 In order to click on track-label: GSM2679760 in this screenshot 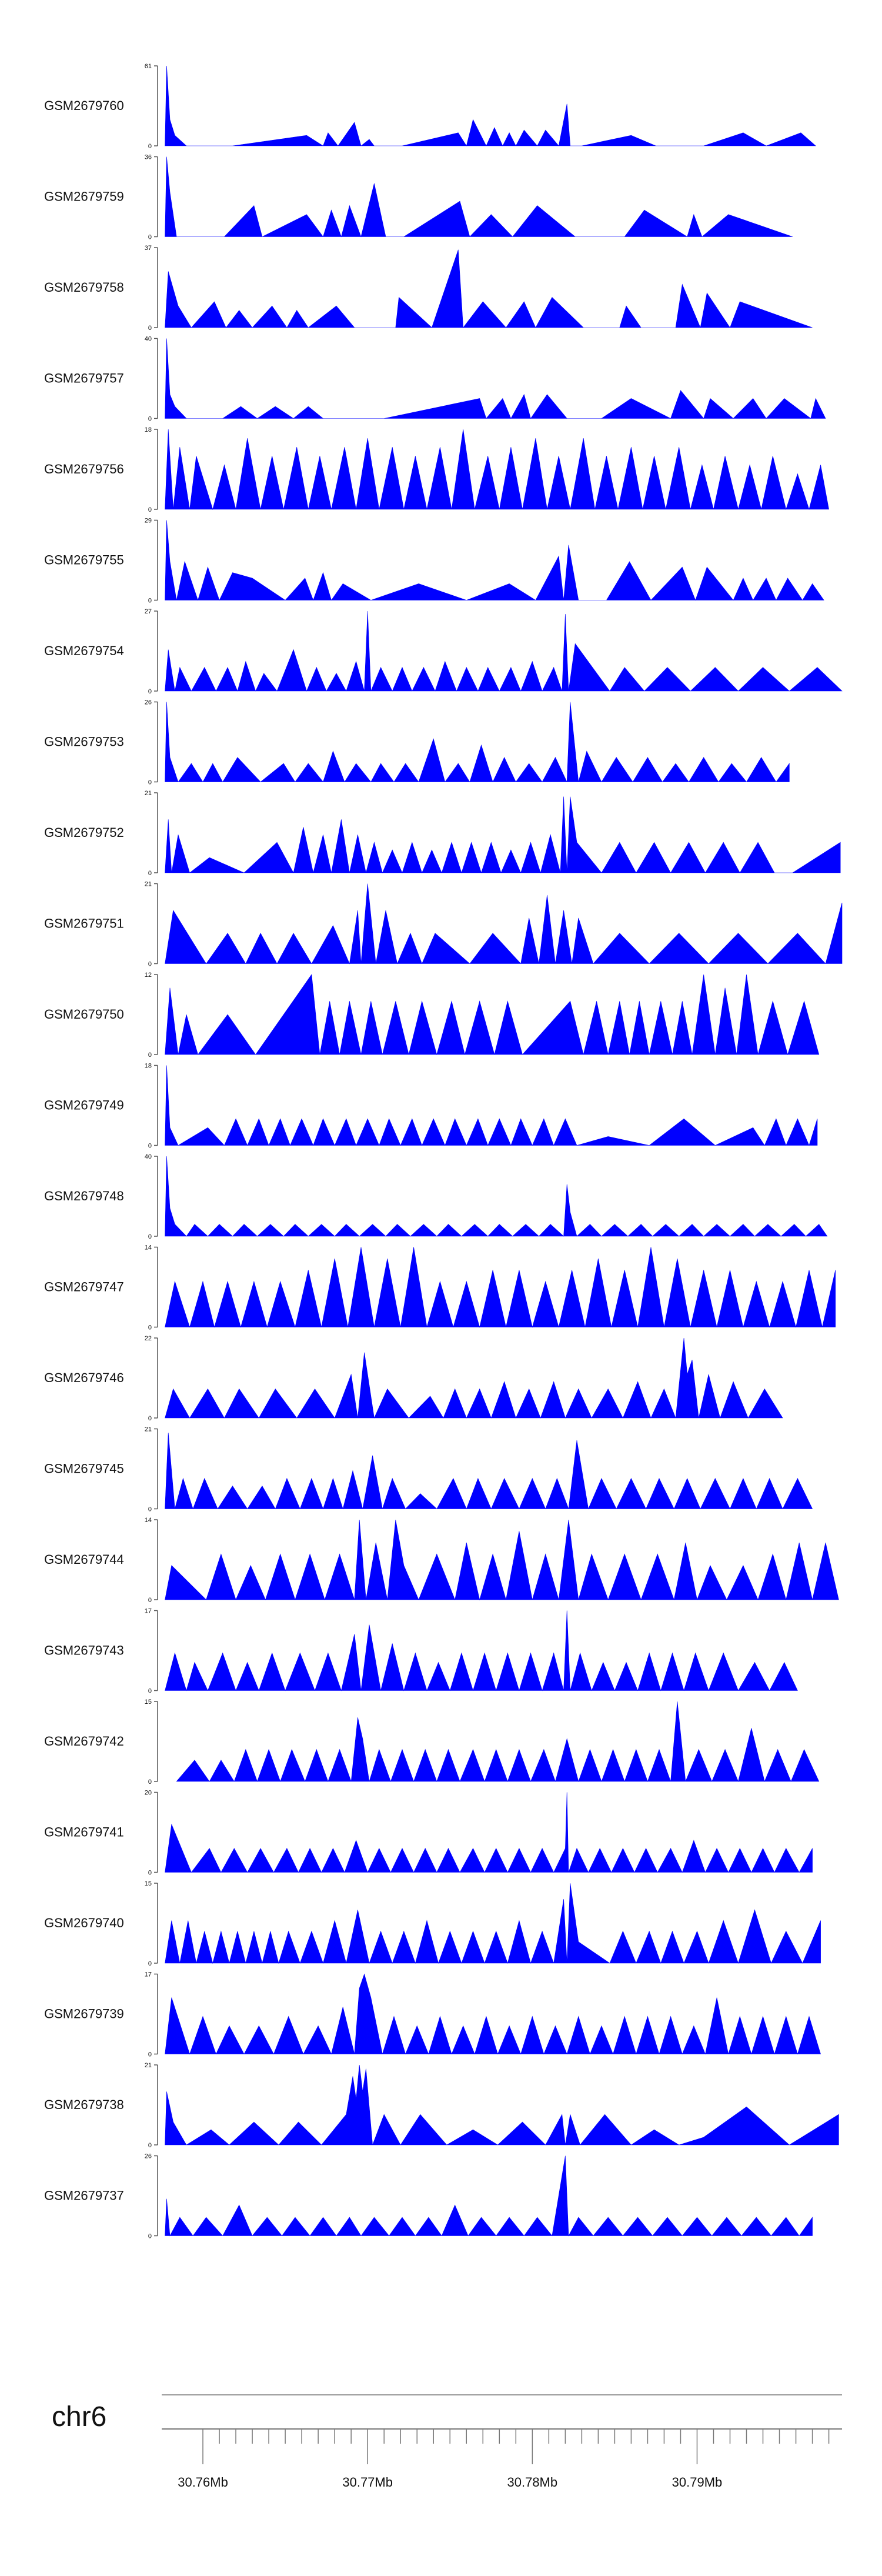, I will do `click(84, 105)`.